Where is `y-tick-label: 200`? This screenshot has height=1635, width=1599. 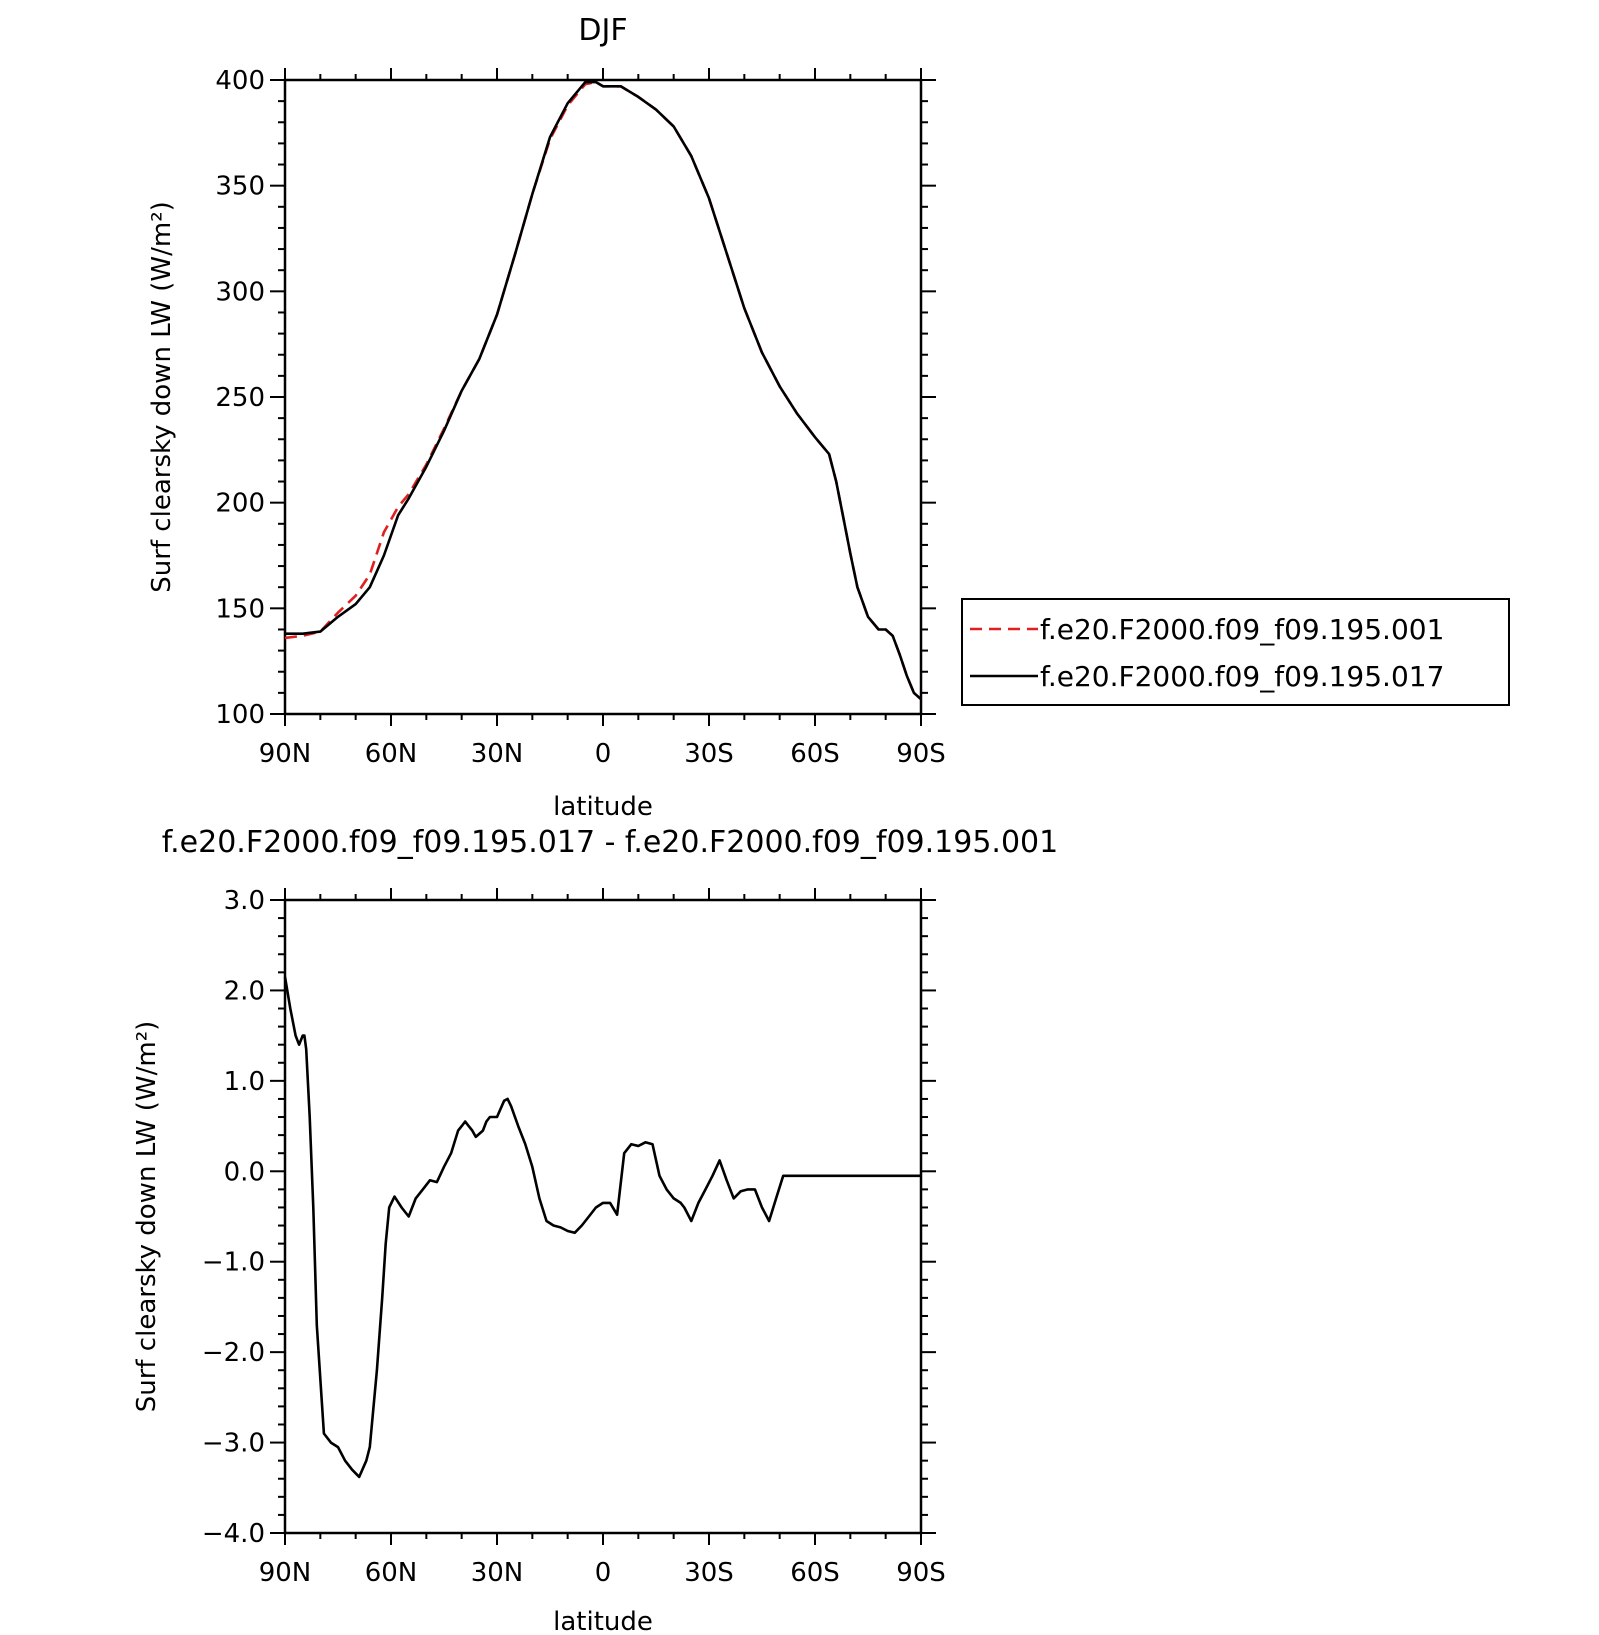
y-tick-label: 200 is located at coordinates (240, 504).